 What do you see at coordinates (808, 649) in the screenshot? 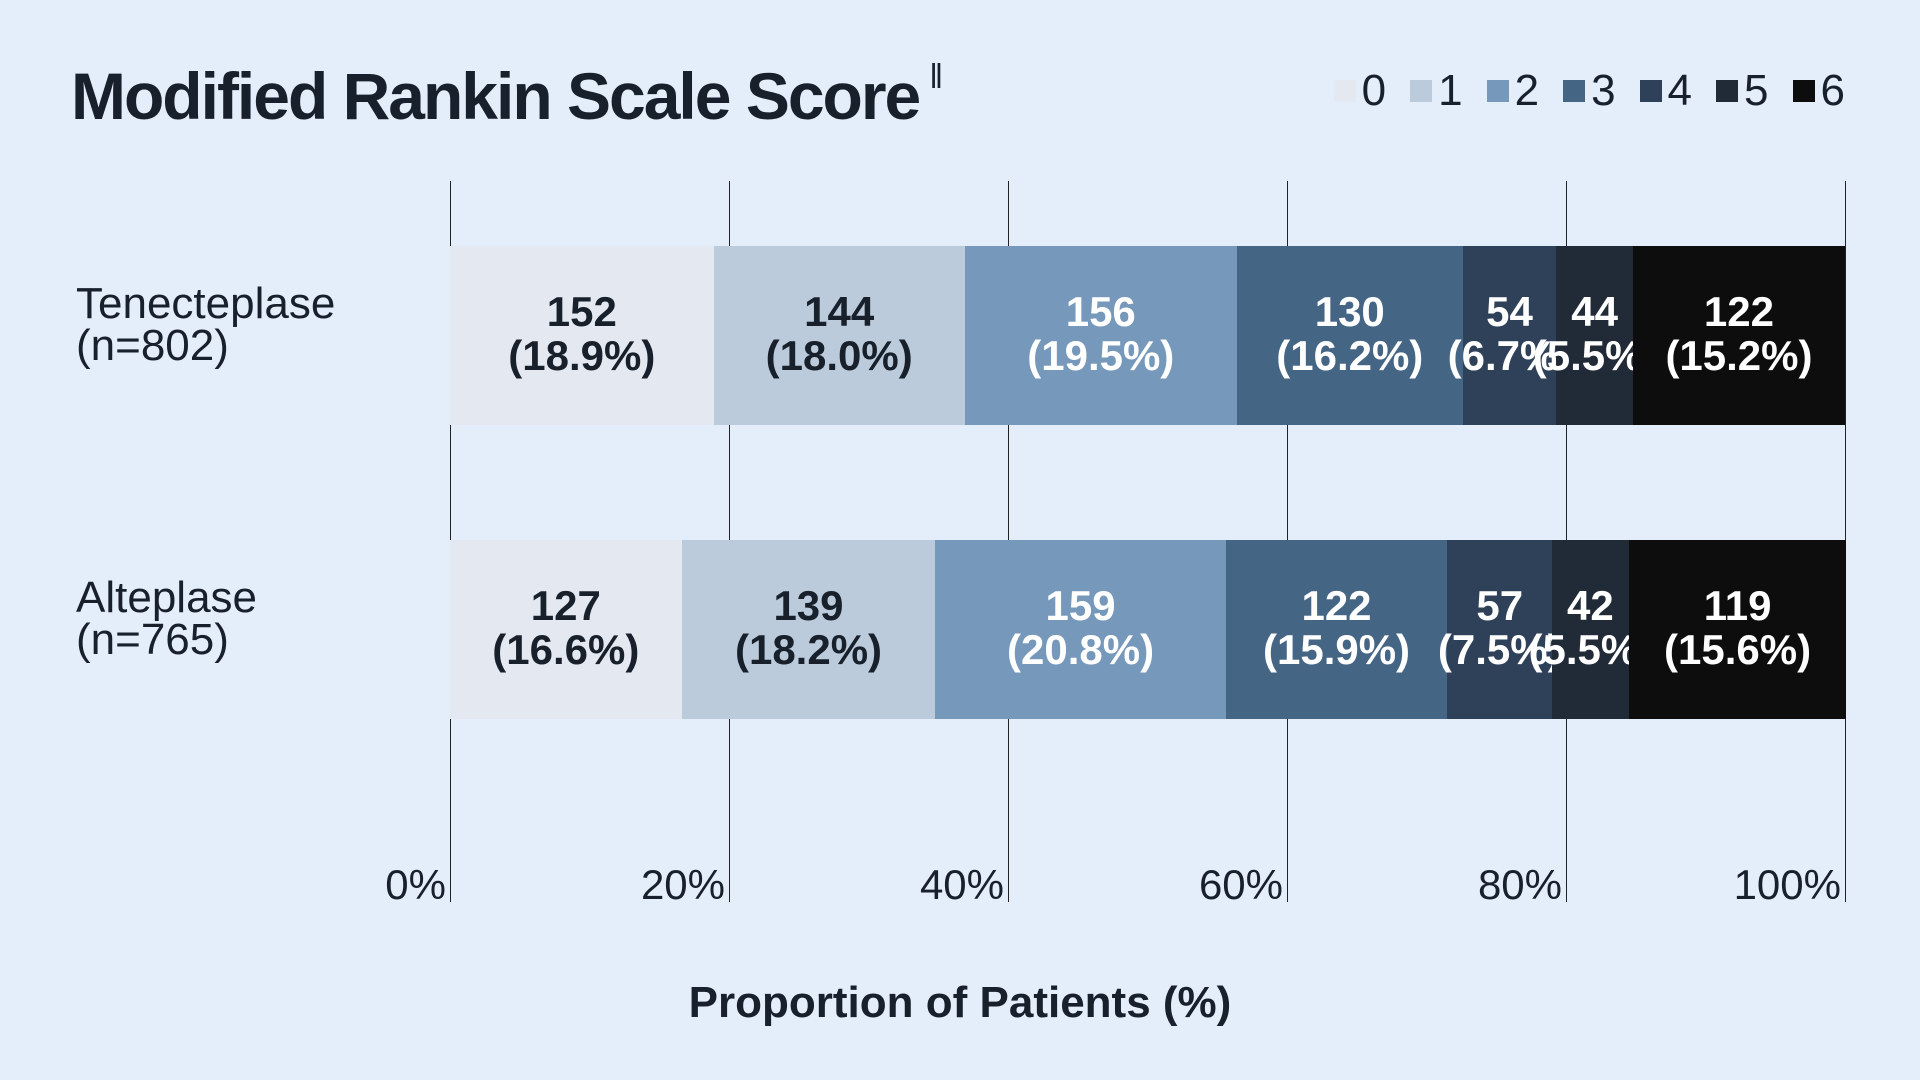
I see `data-label-percent: (18.2%)` at bounding box center [808, 649].